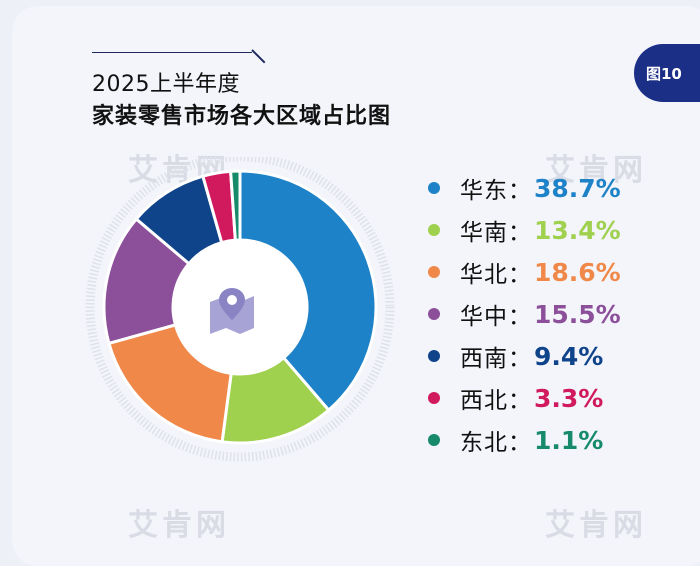 Image resolution: width=700 pixels, height=566 pixels. Describe the element at coordinates (577, 230) in the screenshot. I see `legend-value: 13.4%` at that location.